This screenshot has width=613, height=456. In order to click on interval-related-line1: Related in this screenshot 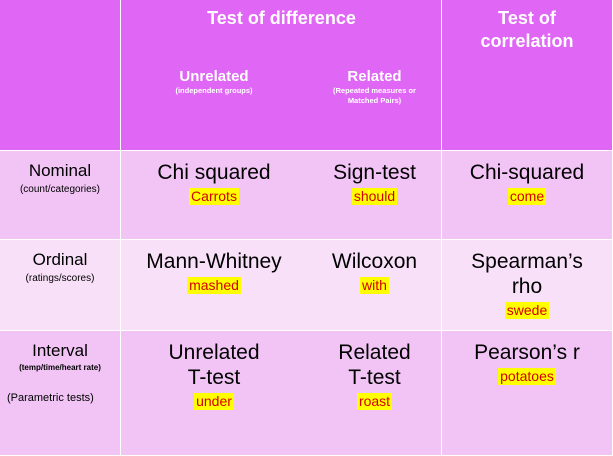, I will do `click(374, 352)`.